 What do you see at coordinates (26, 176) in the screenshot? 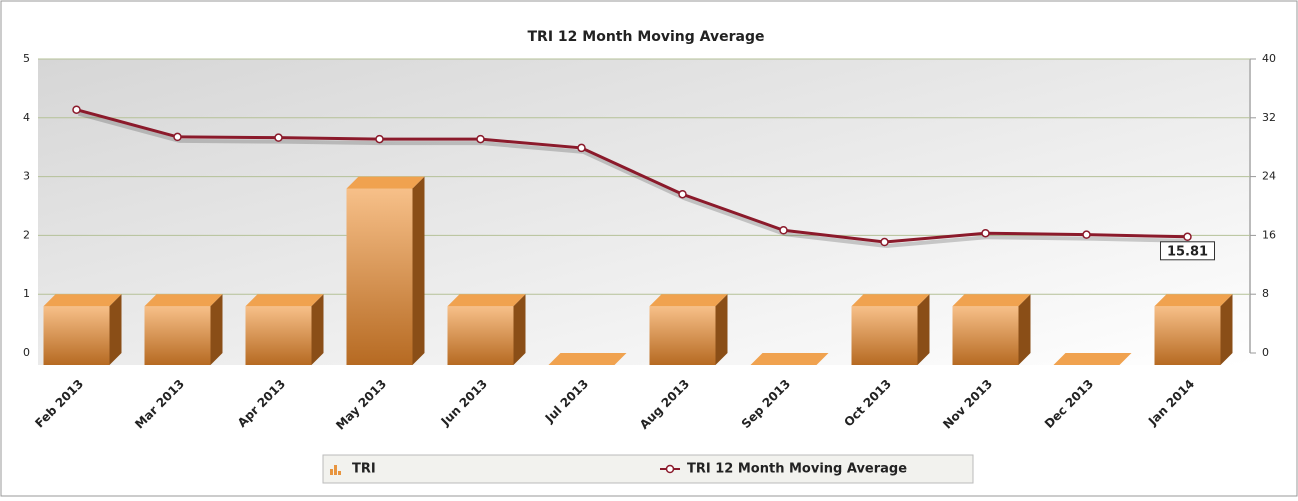
I see `y-tick-label: 3` at bounding box center [26, 176].